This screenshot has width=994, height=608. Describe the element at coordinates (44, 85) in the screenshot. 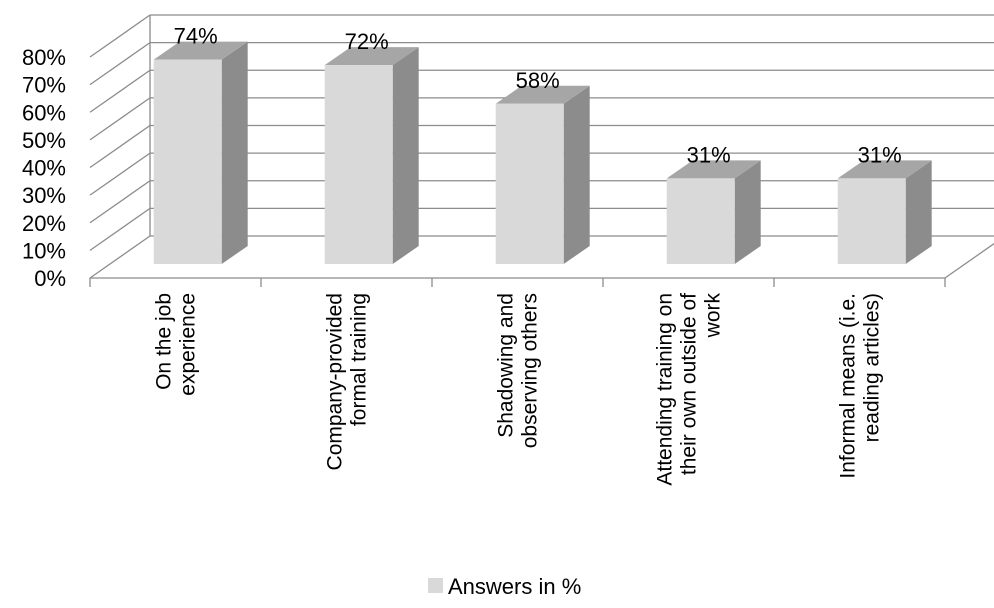

I see `y-tick-label: 70%` at that location.